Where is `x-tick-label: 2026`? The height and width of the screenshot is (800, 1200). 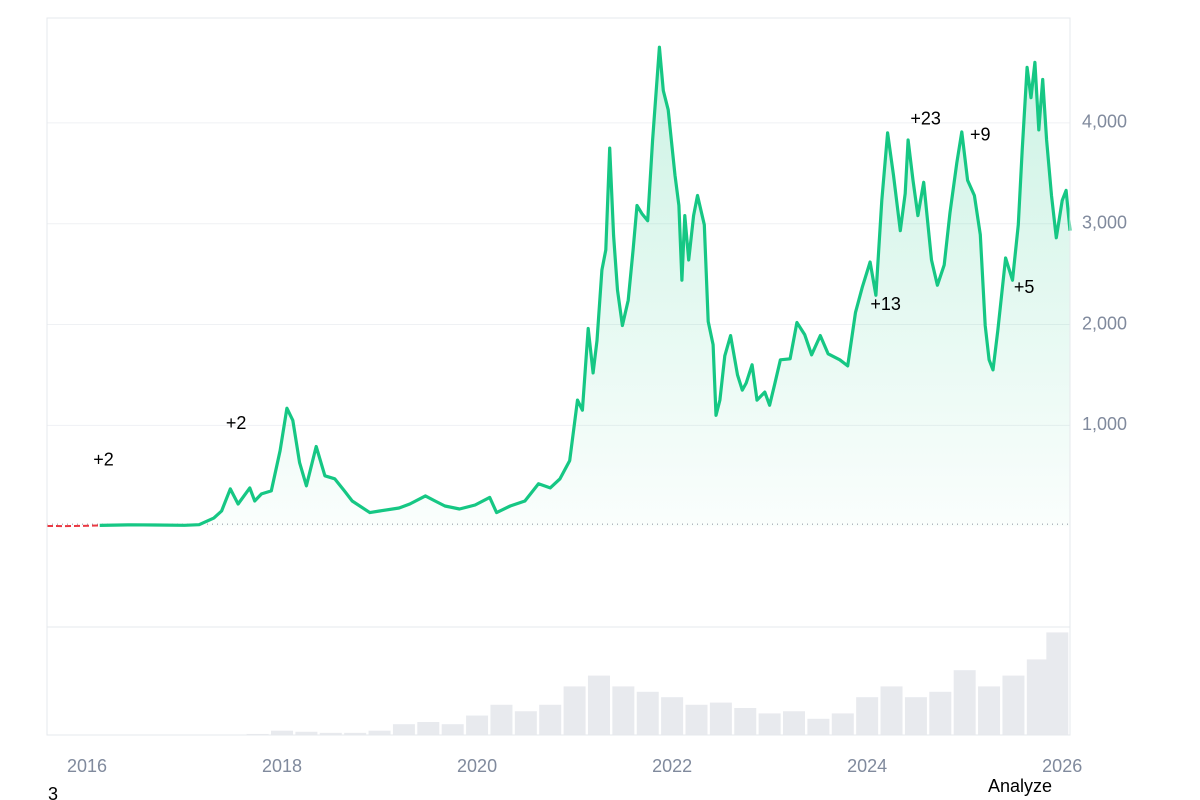 x-tick-label: 2026 is located at coordinates (1062, 766).